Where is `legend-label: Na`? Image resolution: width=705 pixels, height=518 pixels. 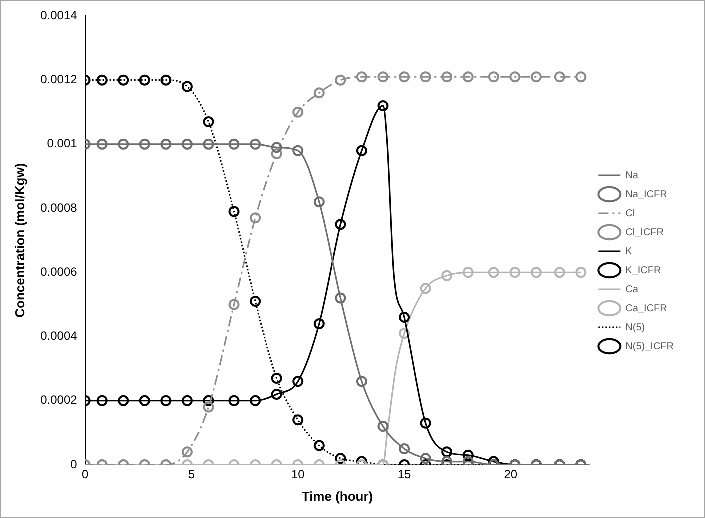
legend-label: Na is located at coordinates (632, 176).